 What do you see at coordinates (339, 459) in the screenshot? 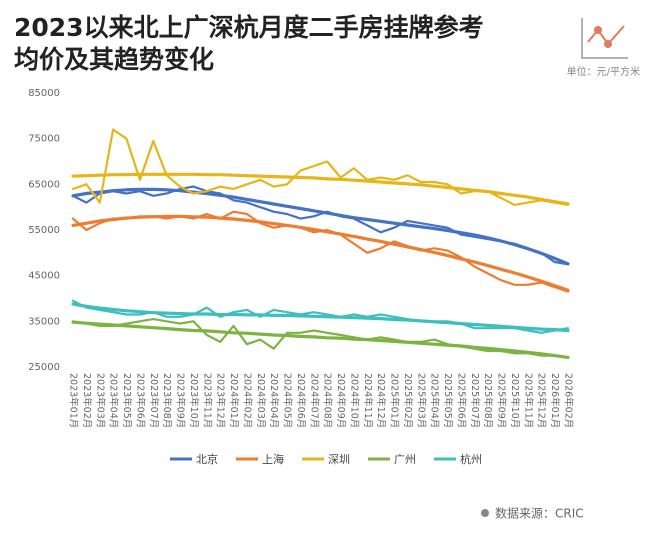
I see `legend-label: 深圳` at bounding box center [339, 459].